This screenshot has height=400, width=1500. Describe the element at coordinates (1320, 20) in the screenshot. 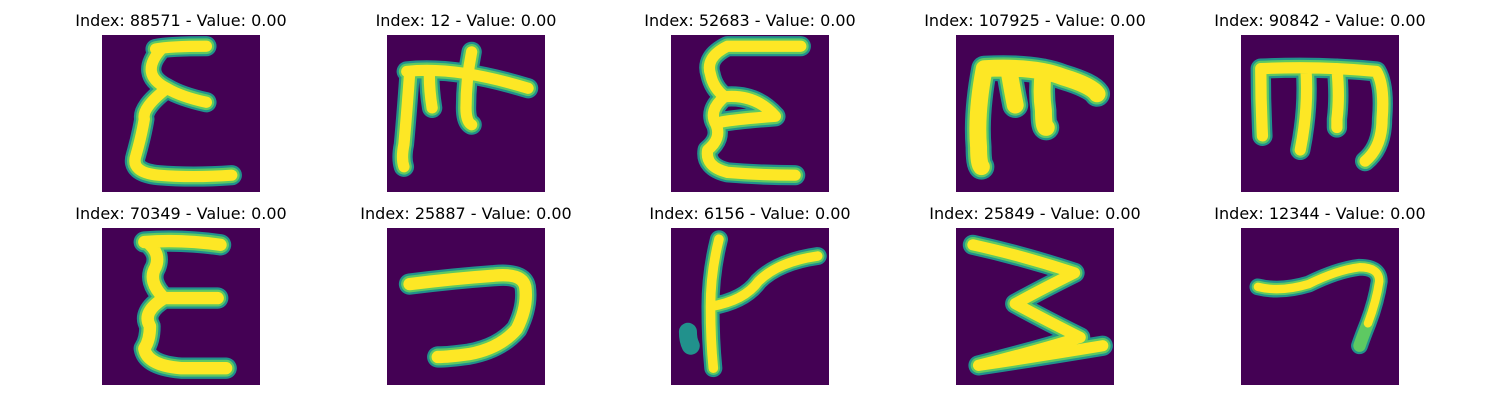

I see `panel-title: Index: 90842 - Value: 0.00` at that location.